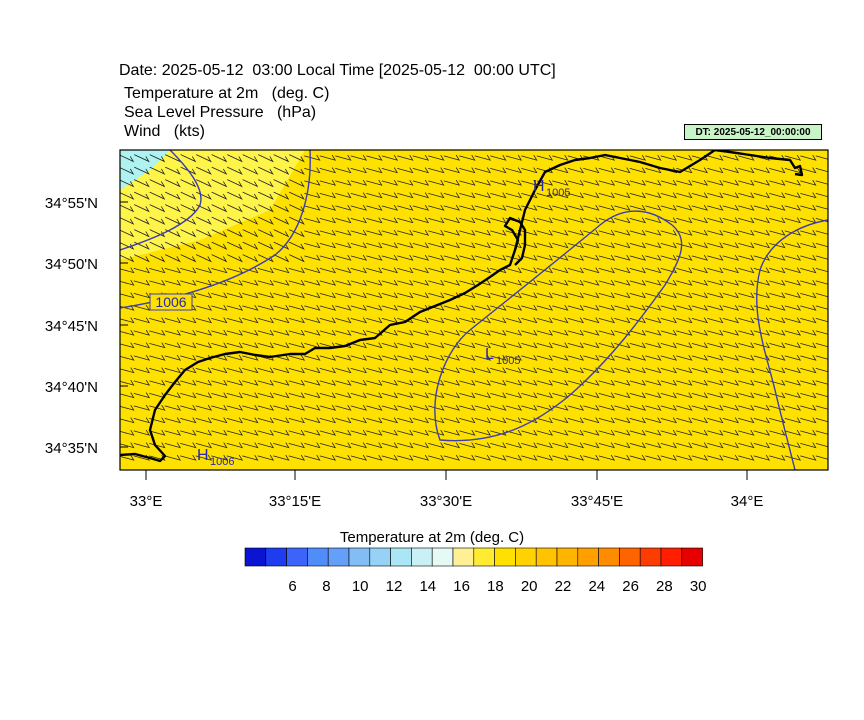 Image resolution: width=864 pixels, height=720 pixels. Describe the element at coordinates (630, 586) in the screenshot. I see `colorbar-tick-label: 26` at that location.